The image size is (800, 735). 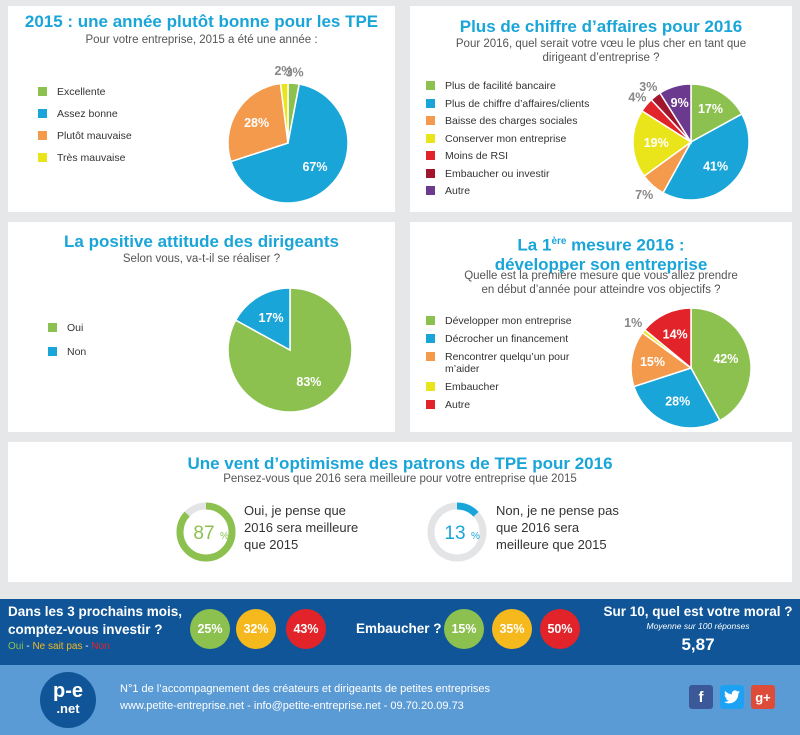 What do you see at coordinates (295, 73) in the screenshot?
I see `slice-label: 3%` at bounding box center [295, 73].